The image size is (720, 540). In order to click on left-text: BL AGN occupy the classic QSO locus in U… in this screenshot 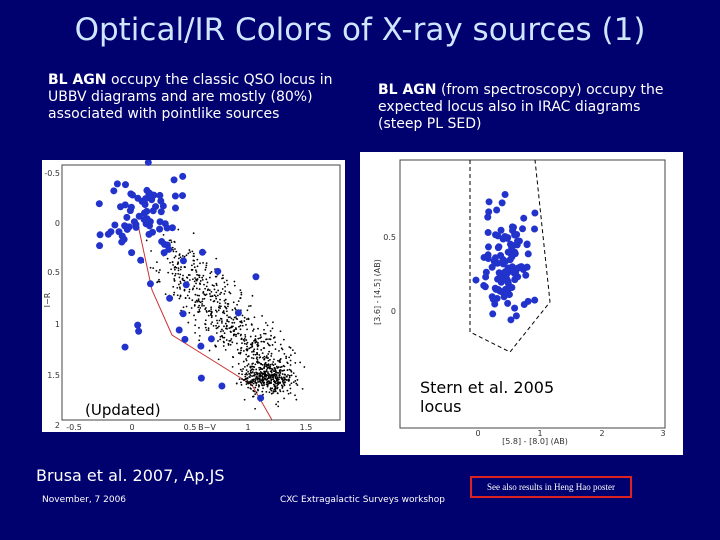, I will do `click(203, 97)`.